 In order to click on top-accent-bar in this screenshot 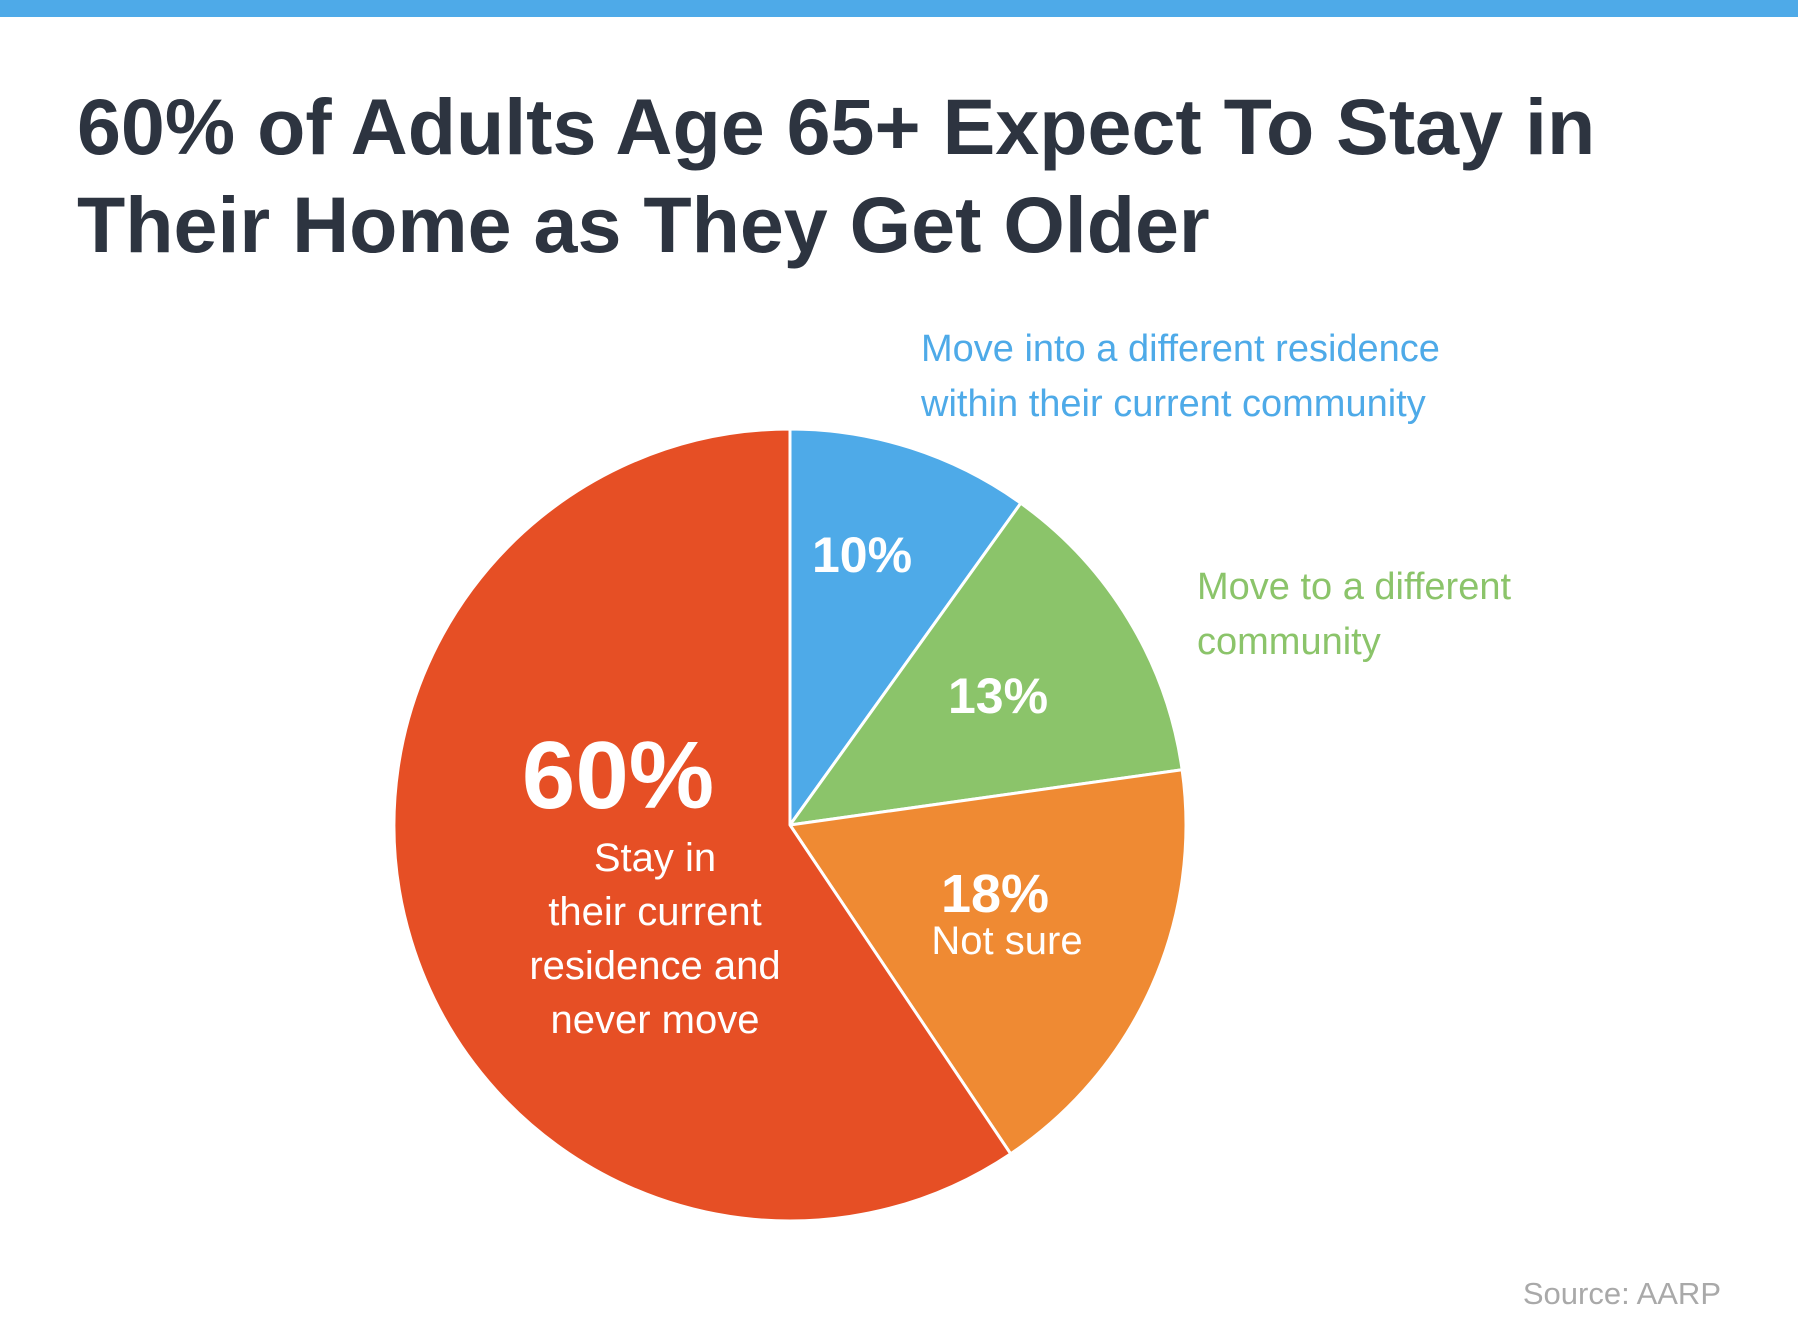, I will do `click(899, 8)`.